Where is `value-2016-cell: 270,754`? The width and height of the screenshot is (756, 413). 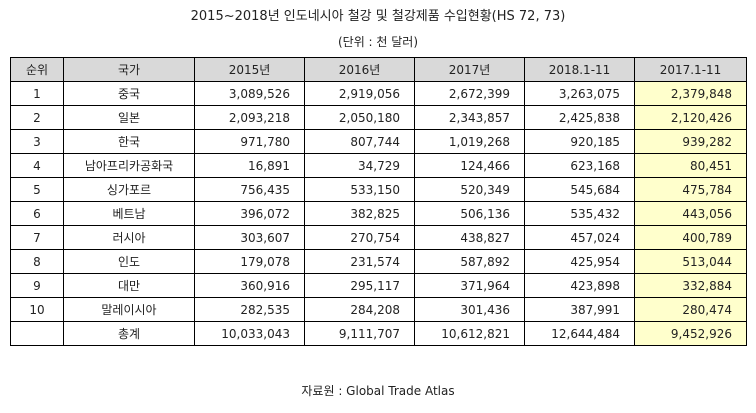
value-2016-cell: 270,754 is located at coordinates (359, 237).